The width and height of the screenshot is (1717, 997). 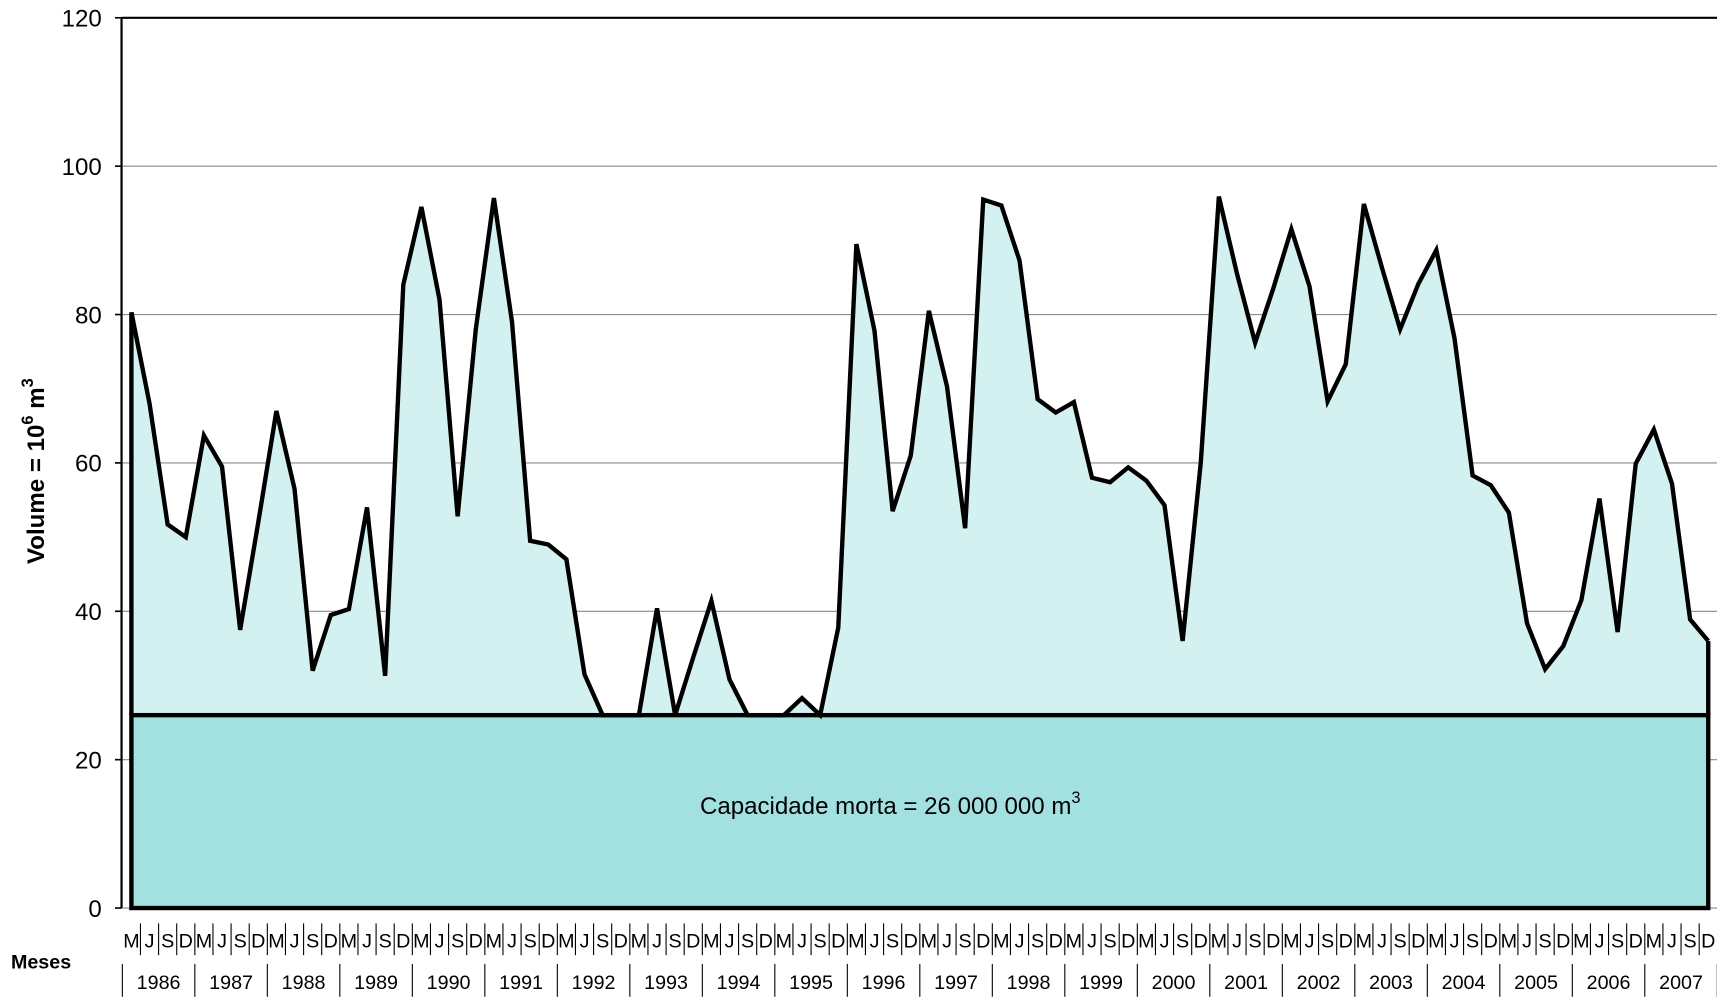 I want to click on year-label: 1987, so click(x=231, y=983).